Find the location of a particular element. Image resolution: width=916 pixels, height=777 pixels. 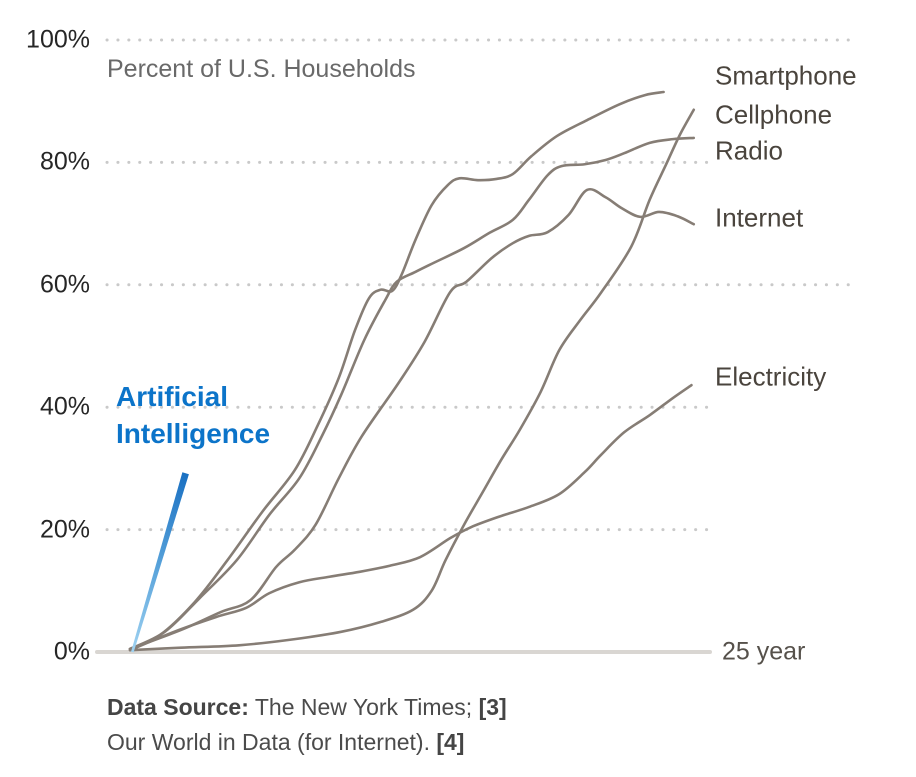

source-line-1: Data Source: The New York Times; [3] is located at coordinates (307, 707).